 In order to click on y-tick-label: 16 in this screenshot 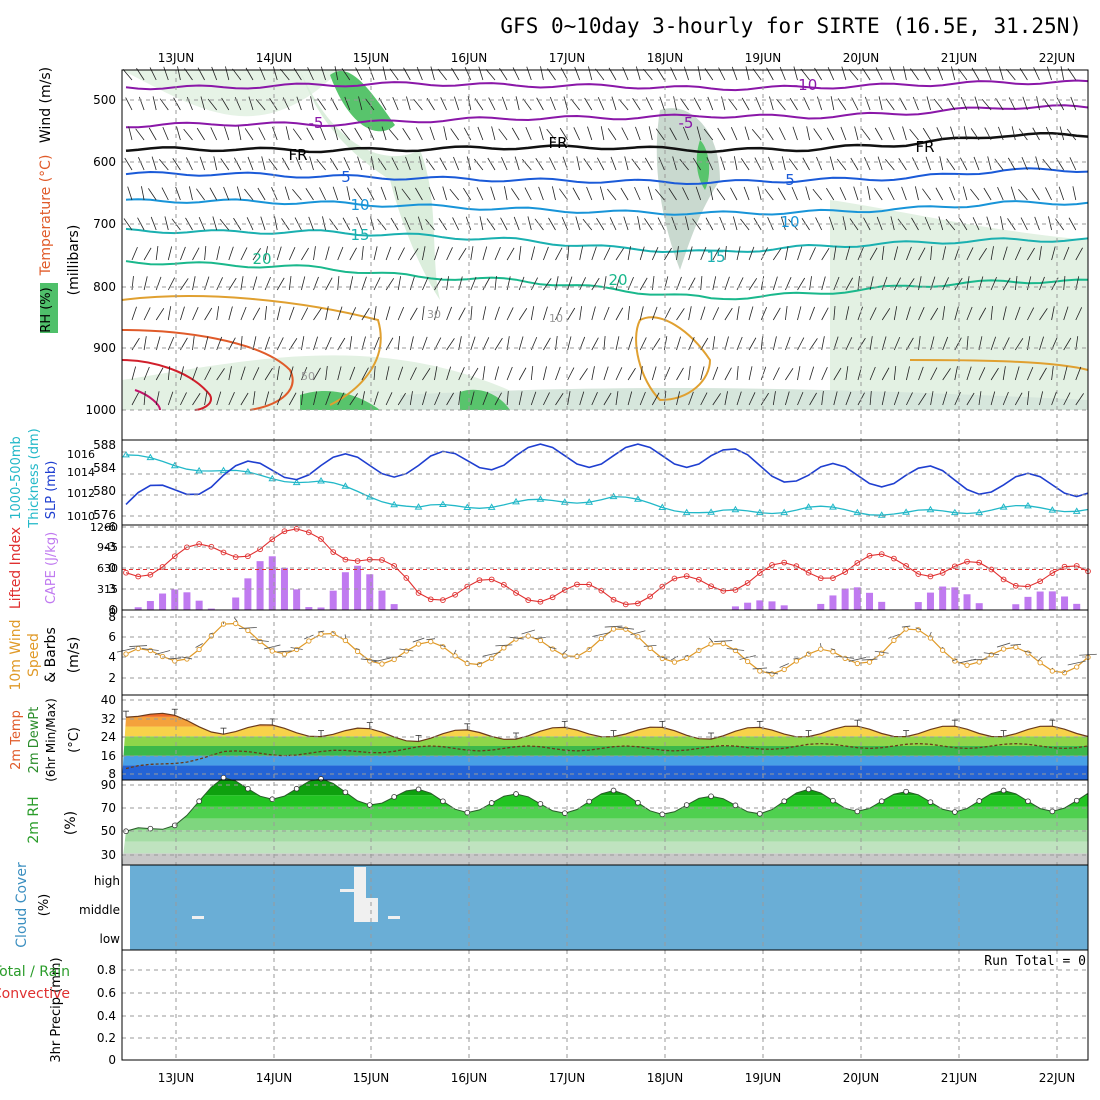, I will do `click(108, 756)`.